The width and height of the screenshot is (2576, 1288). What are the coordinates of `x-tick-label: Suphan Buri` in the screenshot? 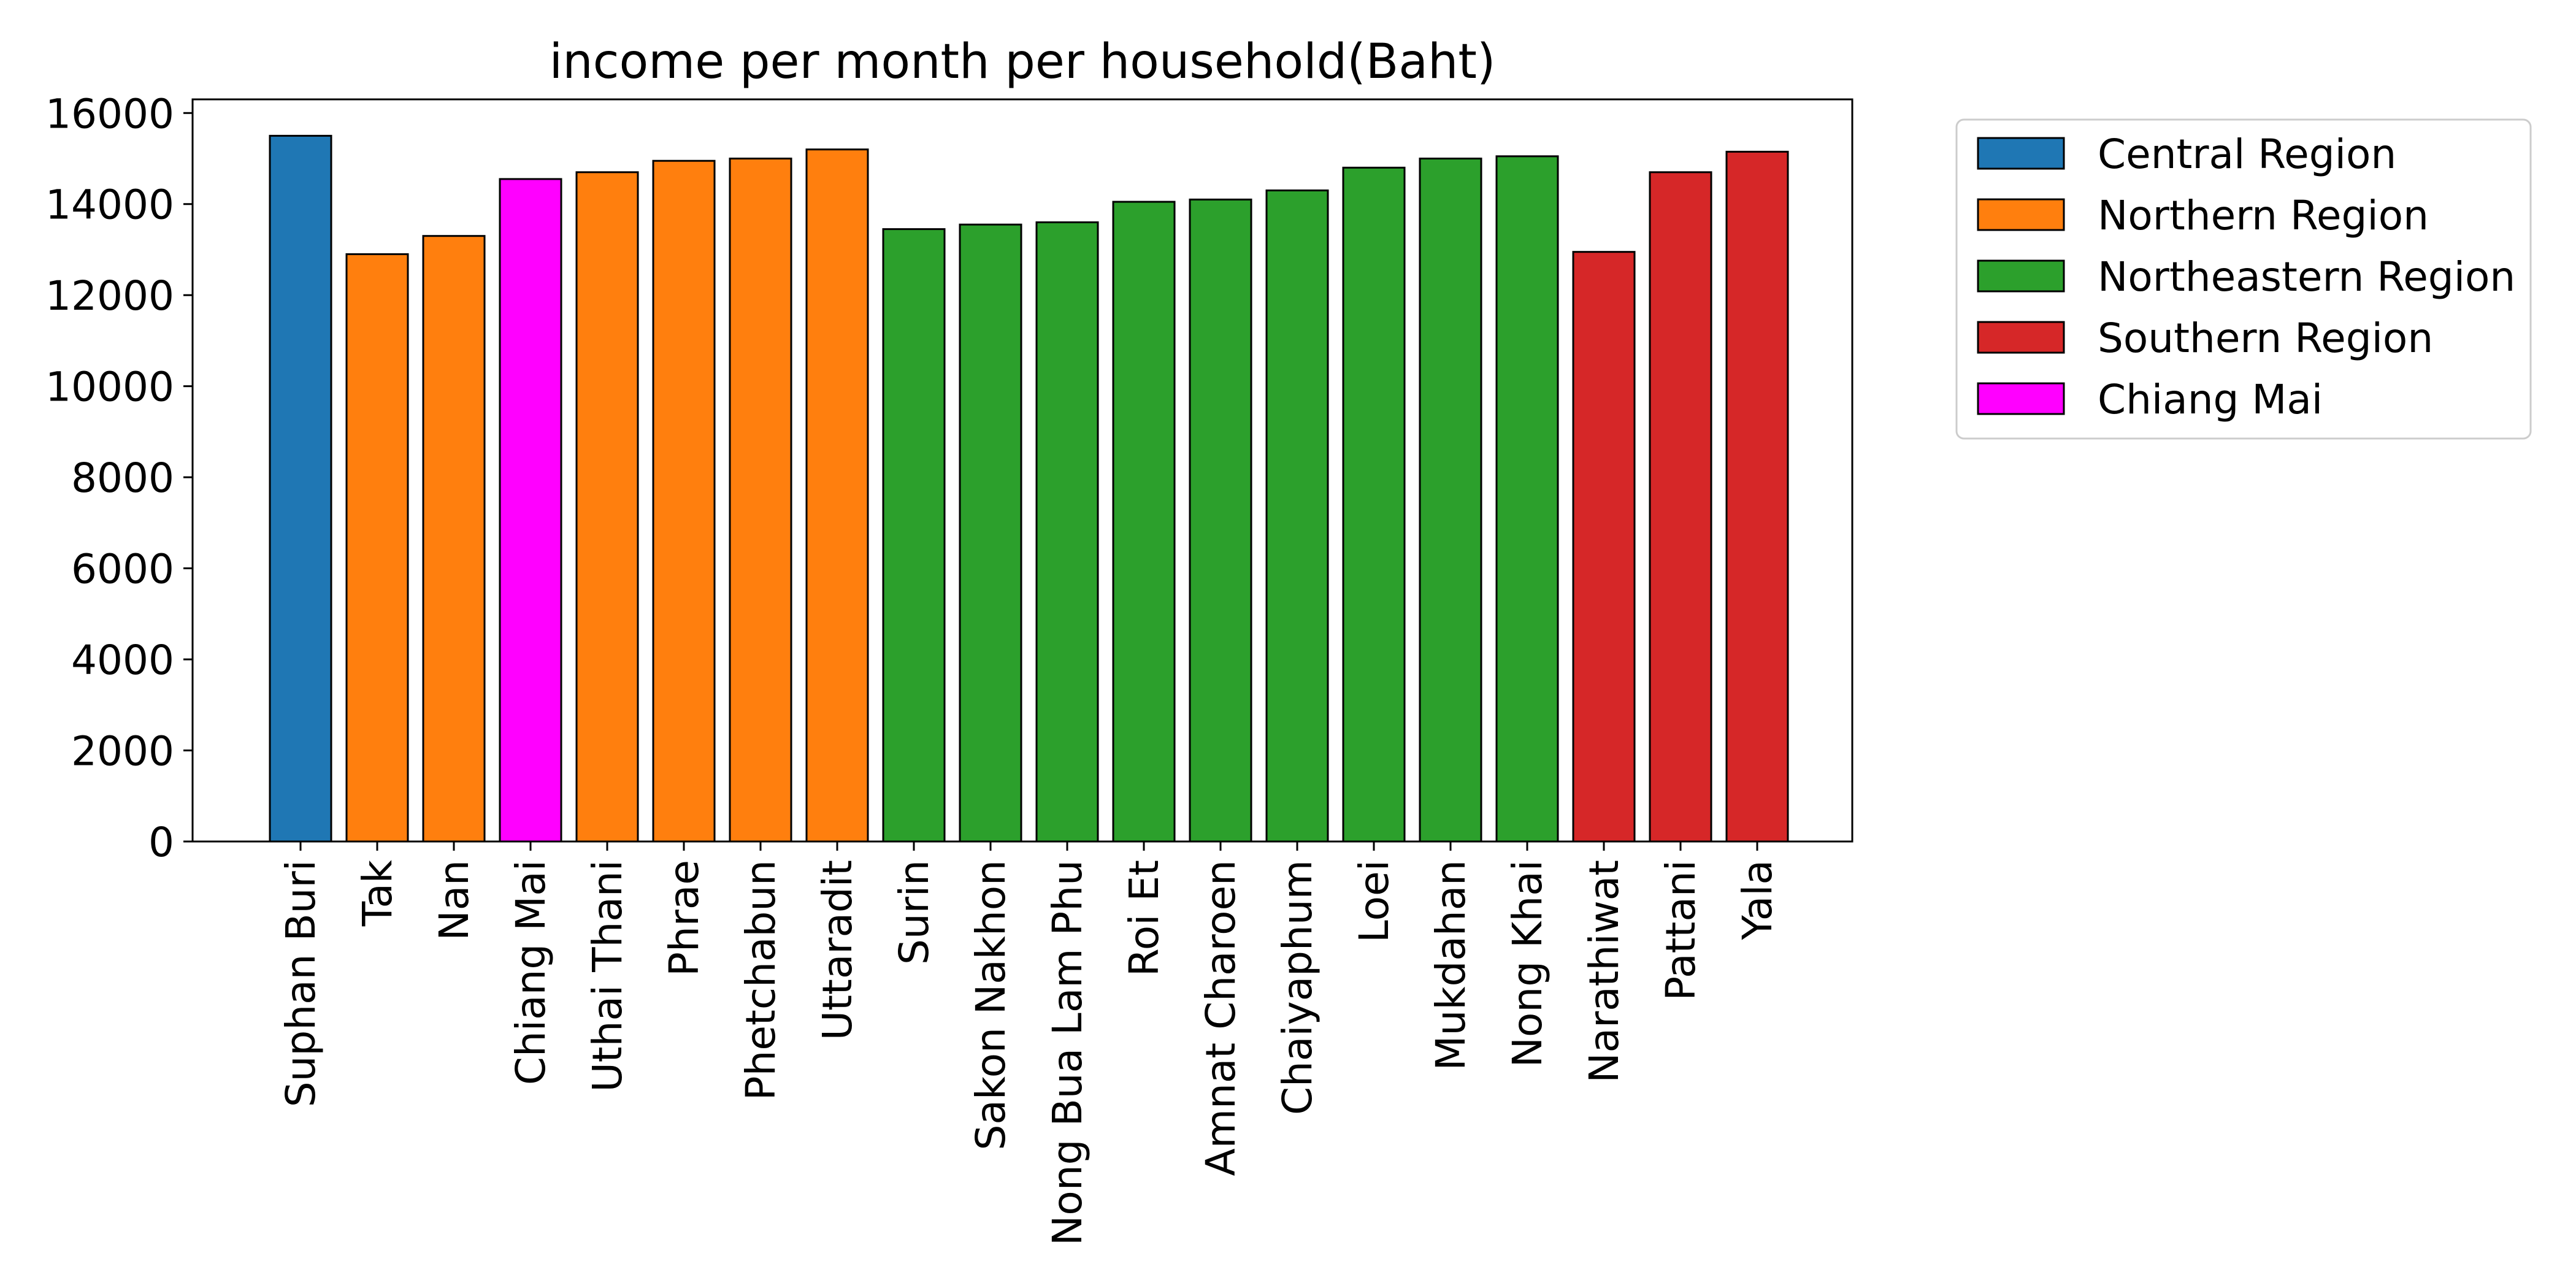 It's located at (300, 983).